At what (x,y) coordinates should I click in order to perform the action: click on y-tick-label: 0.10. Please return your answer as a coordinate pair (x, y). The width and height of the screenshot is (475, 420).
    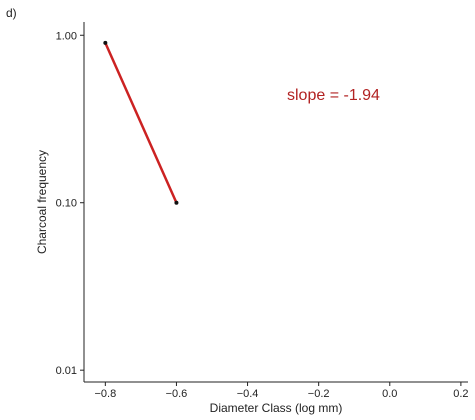
    Looking at the image, I should click on (66, 204).